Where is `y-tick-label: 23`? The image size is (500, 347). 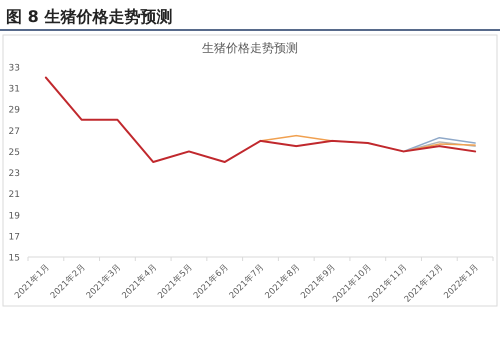
y-tick-label: 23 is located at coordinates (14, 174).